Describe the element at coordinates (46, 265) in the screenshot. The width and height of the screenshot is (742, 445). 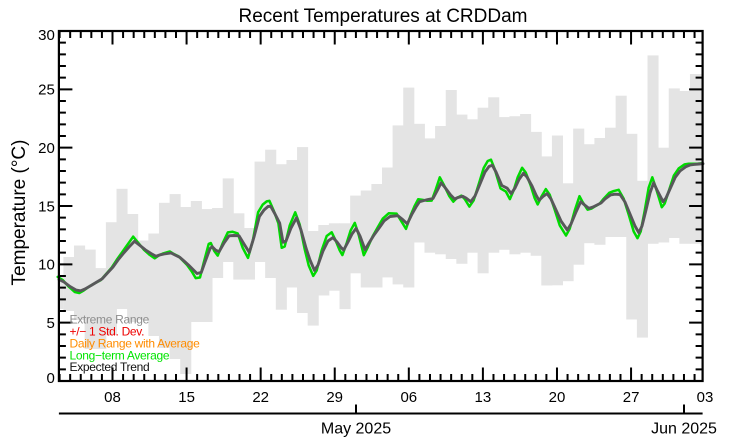
I see `svg-text: 10` at that location.